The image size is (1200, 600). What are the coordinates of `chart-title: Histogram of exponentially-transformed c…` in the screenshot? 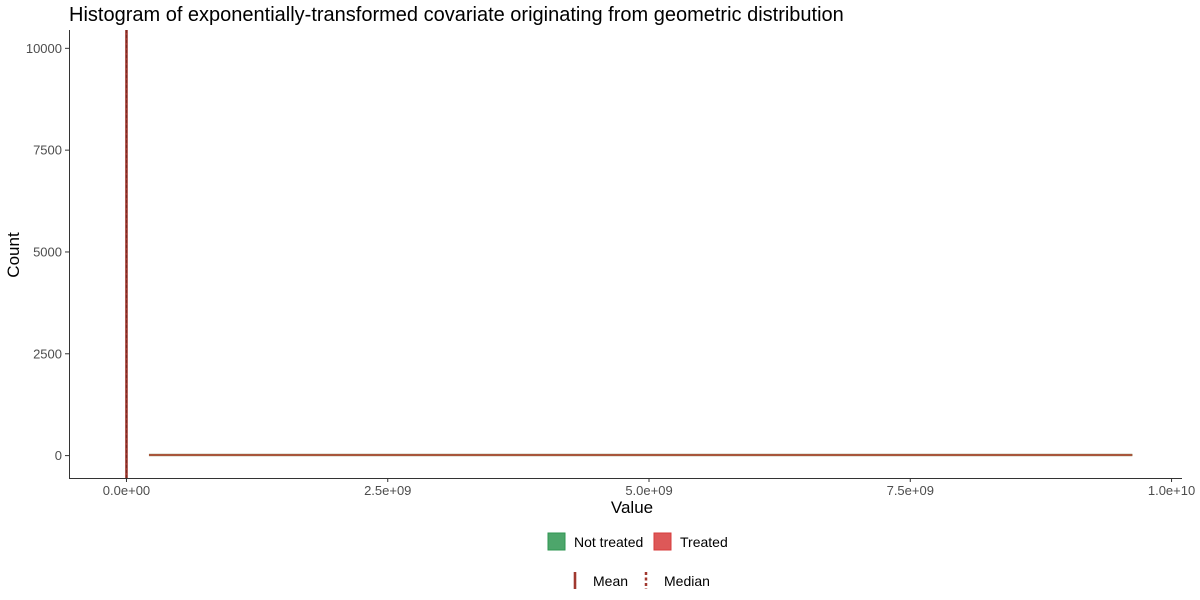 It's located at (456, 15).